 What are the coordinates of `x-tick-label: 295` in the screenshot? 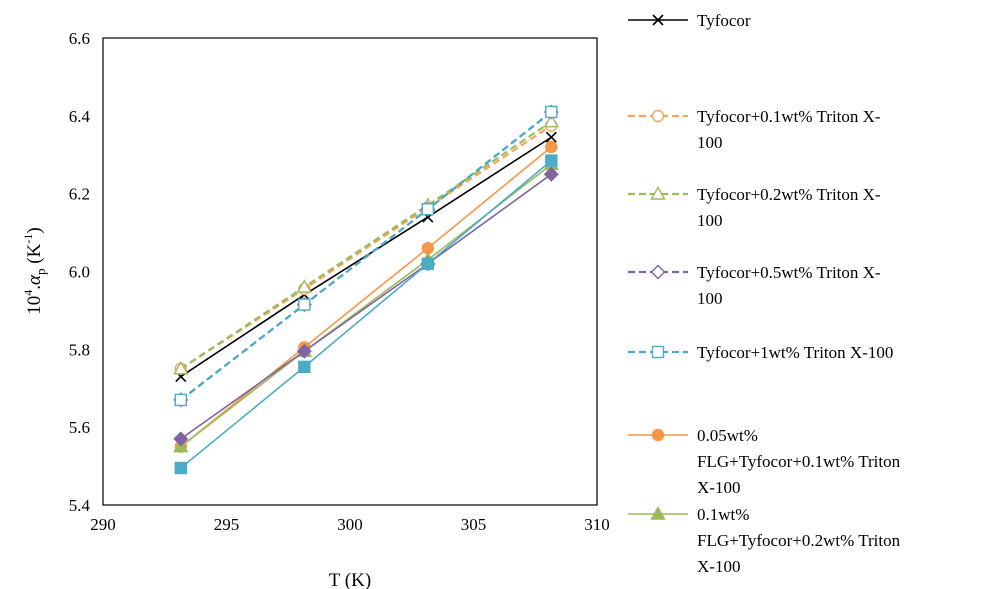 It's located at (227, 524).